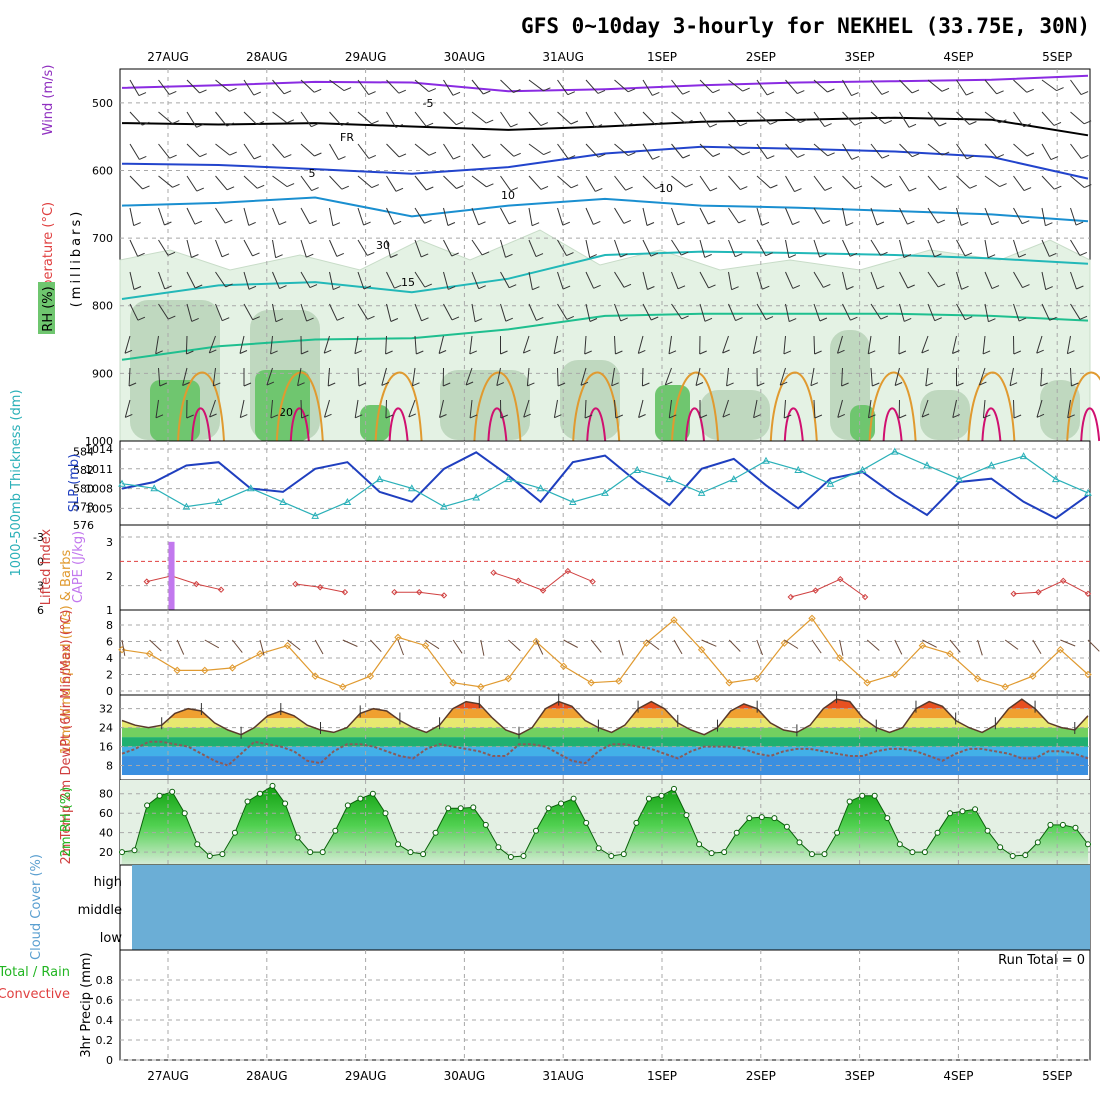 This screenshot has width=1100, height=1100. What do you see at coordinates (109, 610) in the screenshot?
I see `y-tick-label: 1` at bounding box center [109, 610].